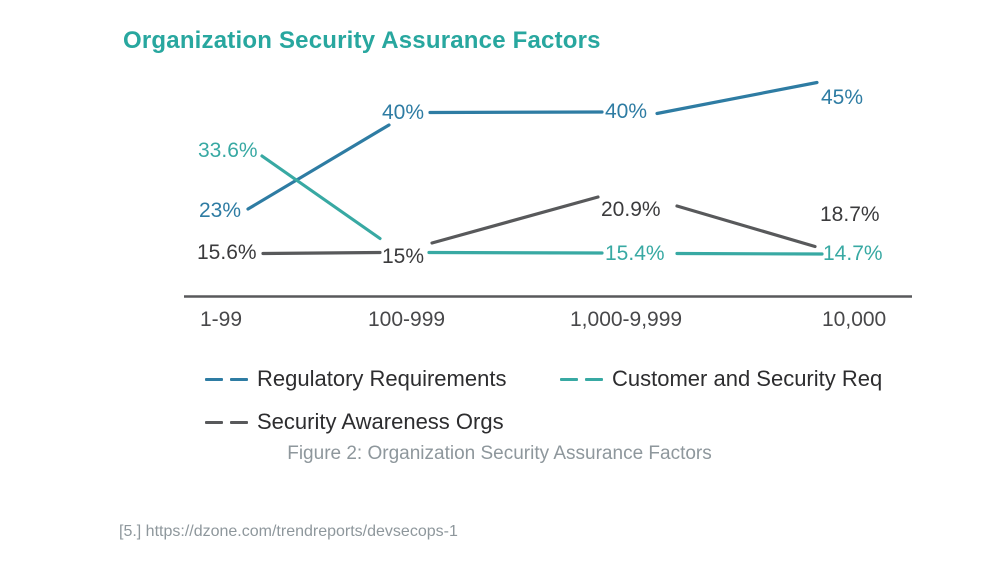 The height and width of the screenshot is (567, 999). I want to click on security-awareness-orgs-line, so click(539, 225).